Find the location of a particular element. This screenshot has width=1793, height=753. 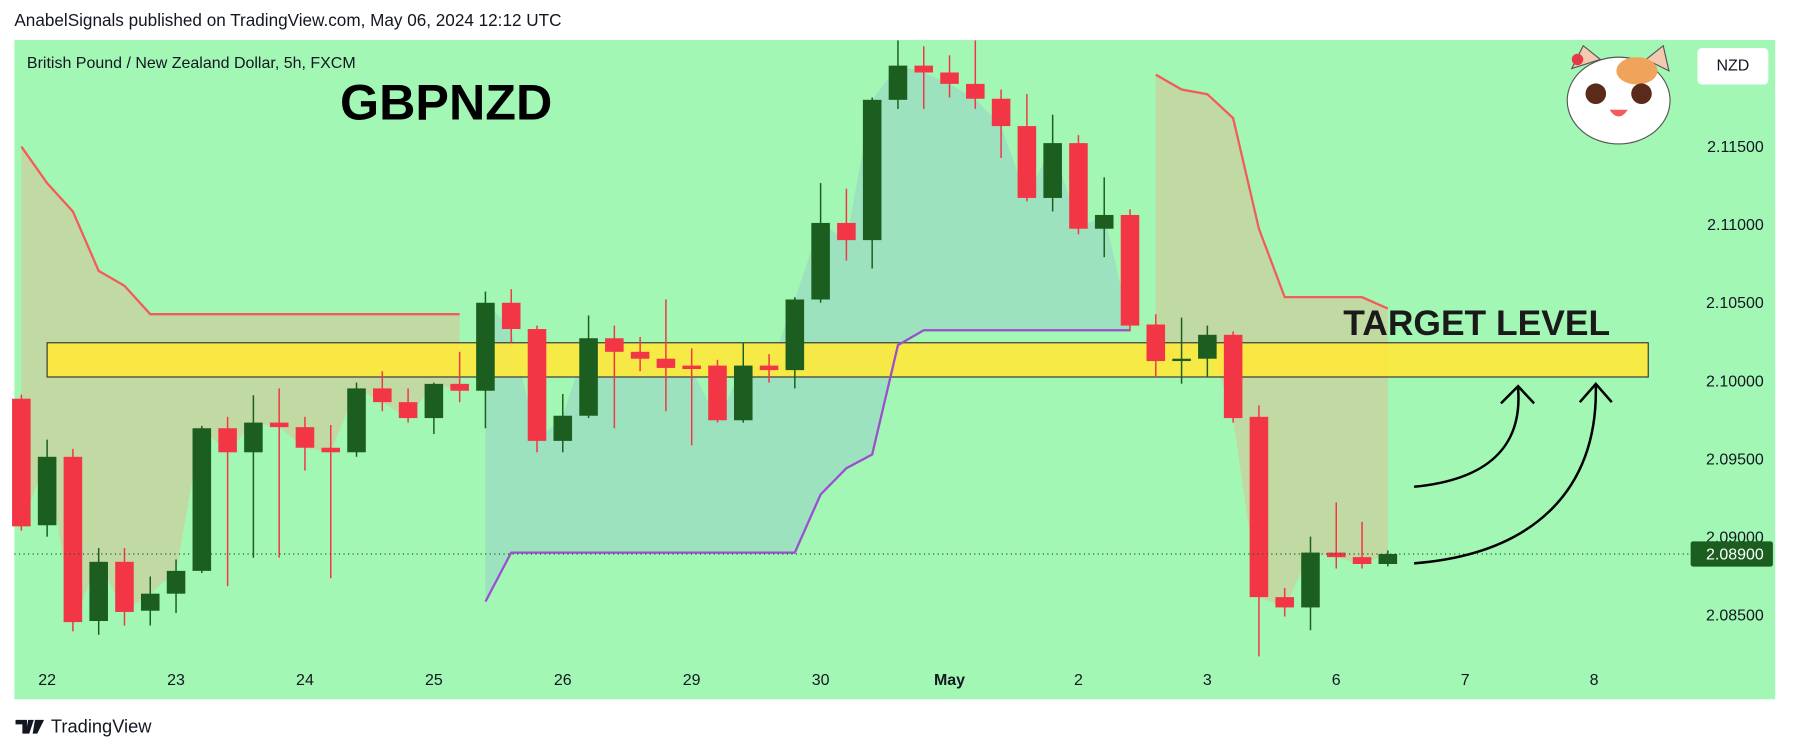

currency-label: NZD is located at coordinates (1732, 65).